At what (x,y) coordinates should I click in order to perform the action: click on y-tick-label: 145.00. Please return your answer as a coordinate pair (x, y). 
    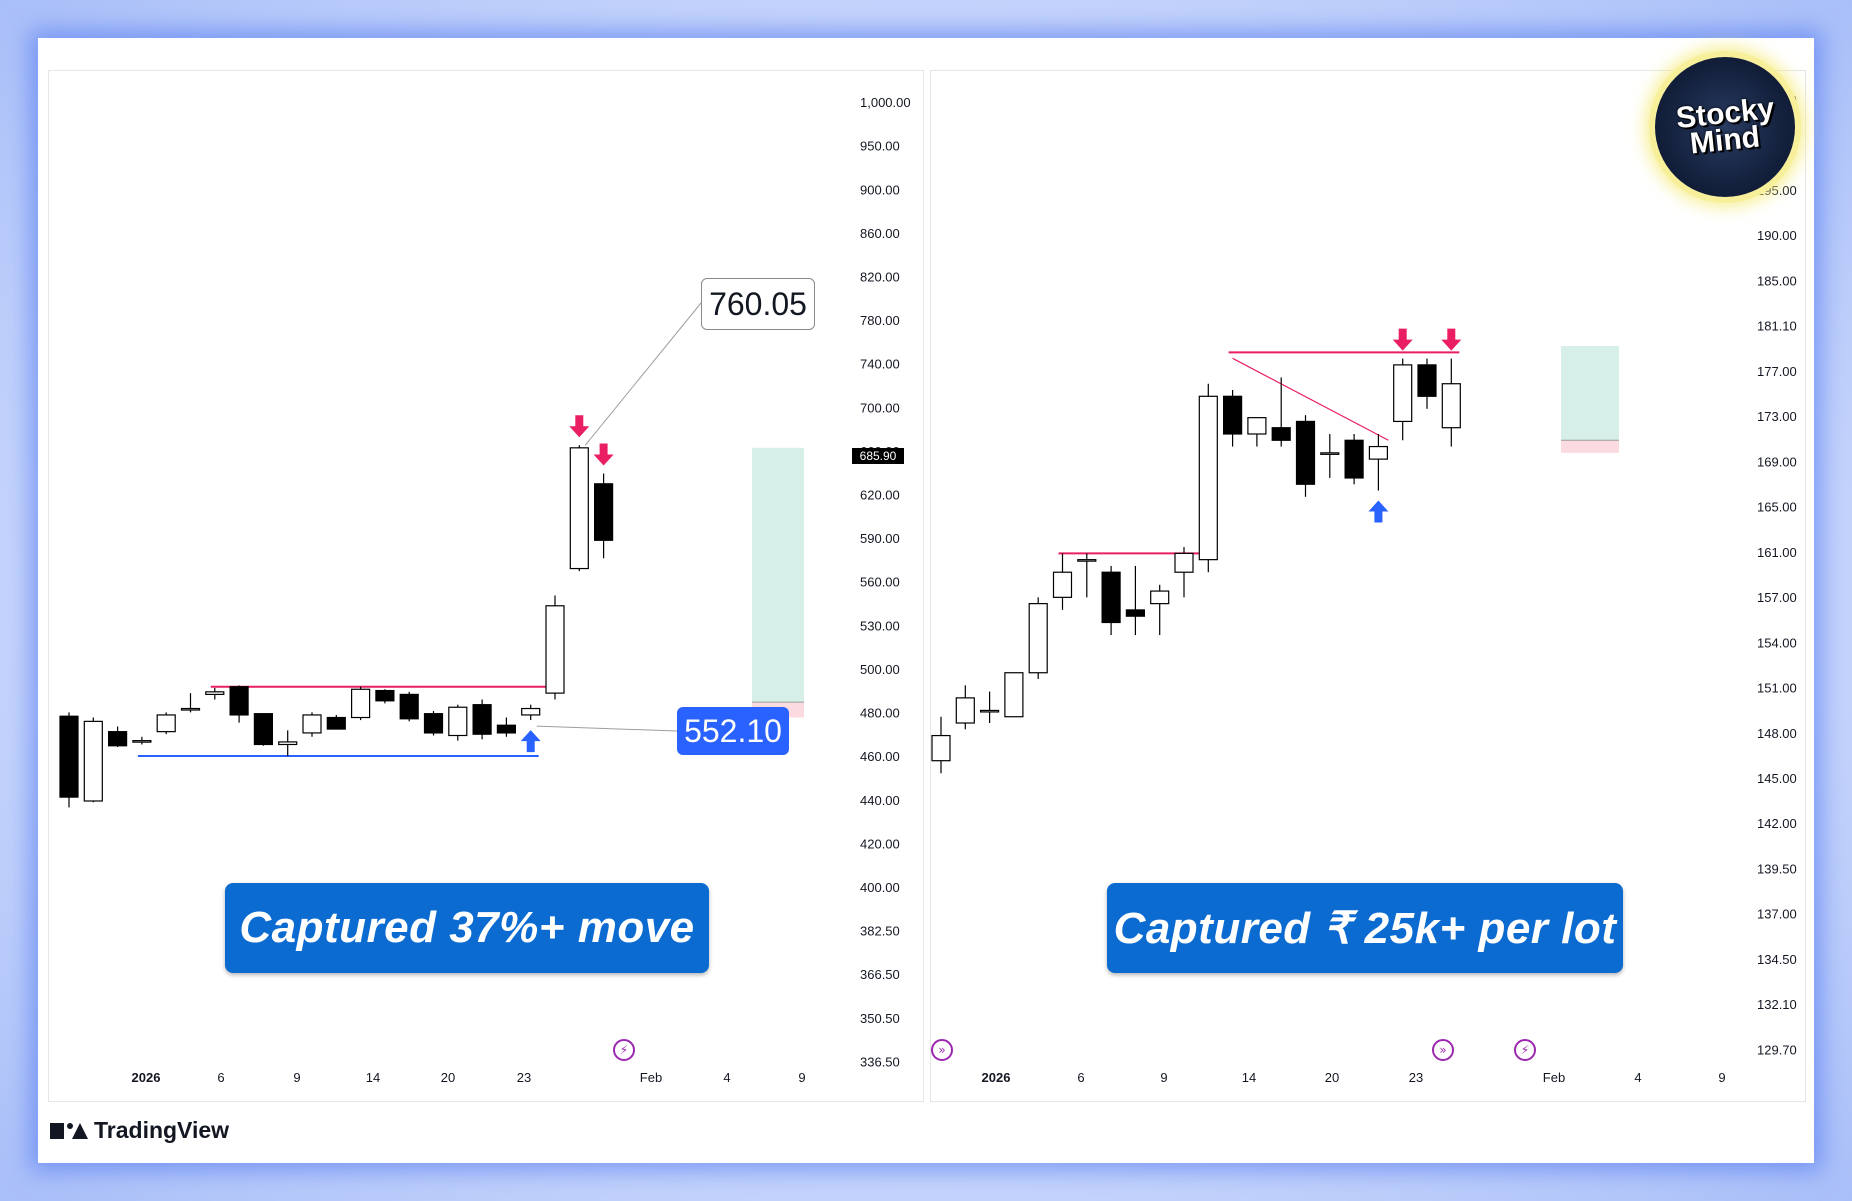
    Looking at the image, I should click on (1777, 778).